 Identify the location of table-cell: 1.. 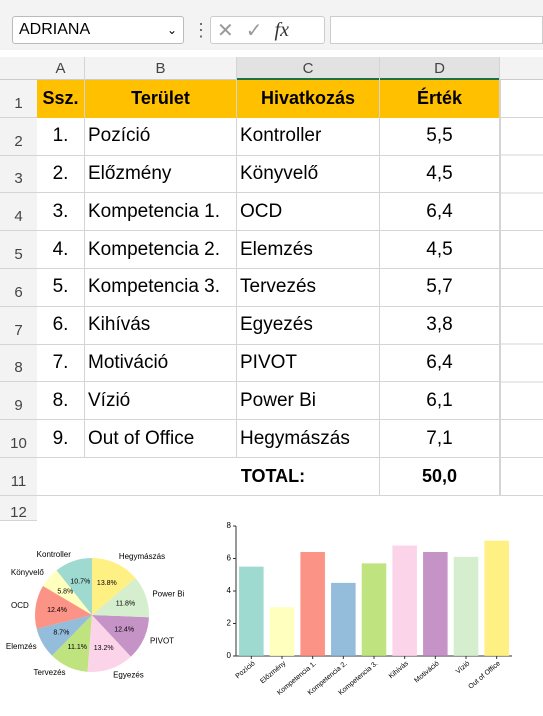
(61, 136).